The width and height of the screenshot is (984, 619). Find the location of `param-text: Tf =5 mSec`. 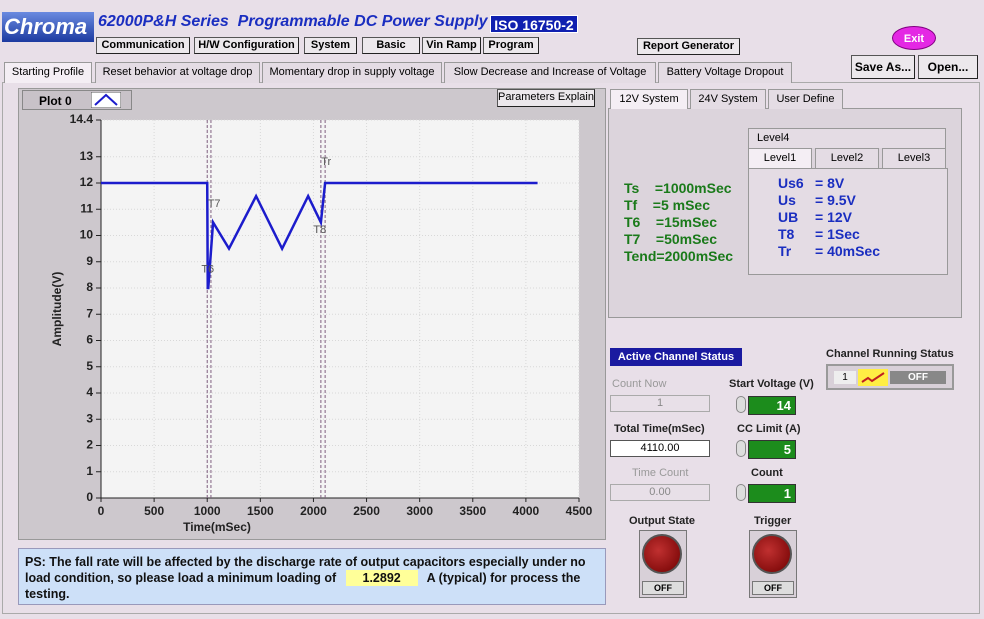

param-text: Tf =5 mSec is located at coordinates (667, 205).